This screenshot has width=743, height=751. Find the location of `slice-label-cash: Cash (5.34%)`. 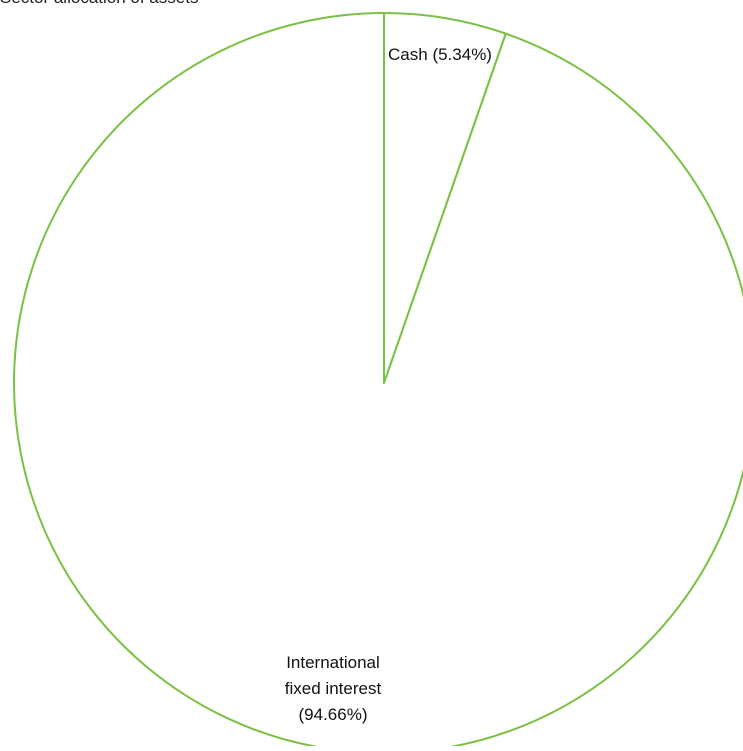

slice-label-cash: Cash (5.34%) is located at coordinates (440, 54).